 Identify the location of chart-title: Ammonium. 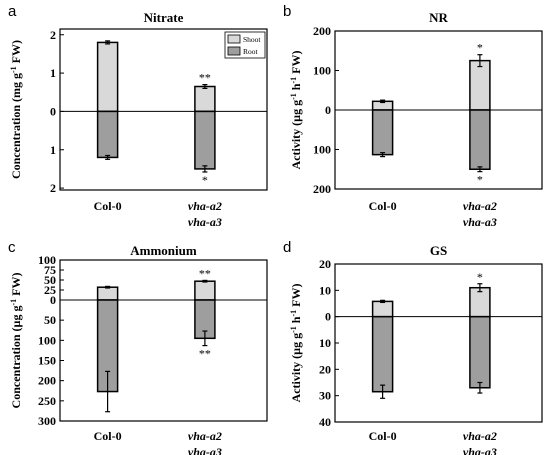
(163, 250).